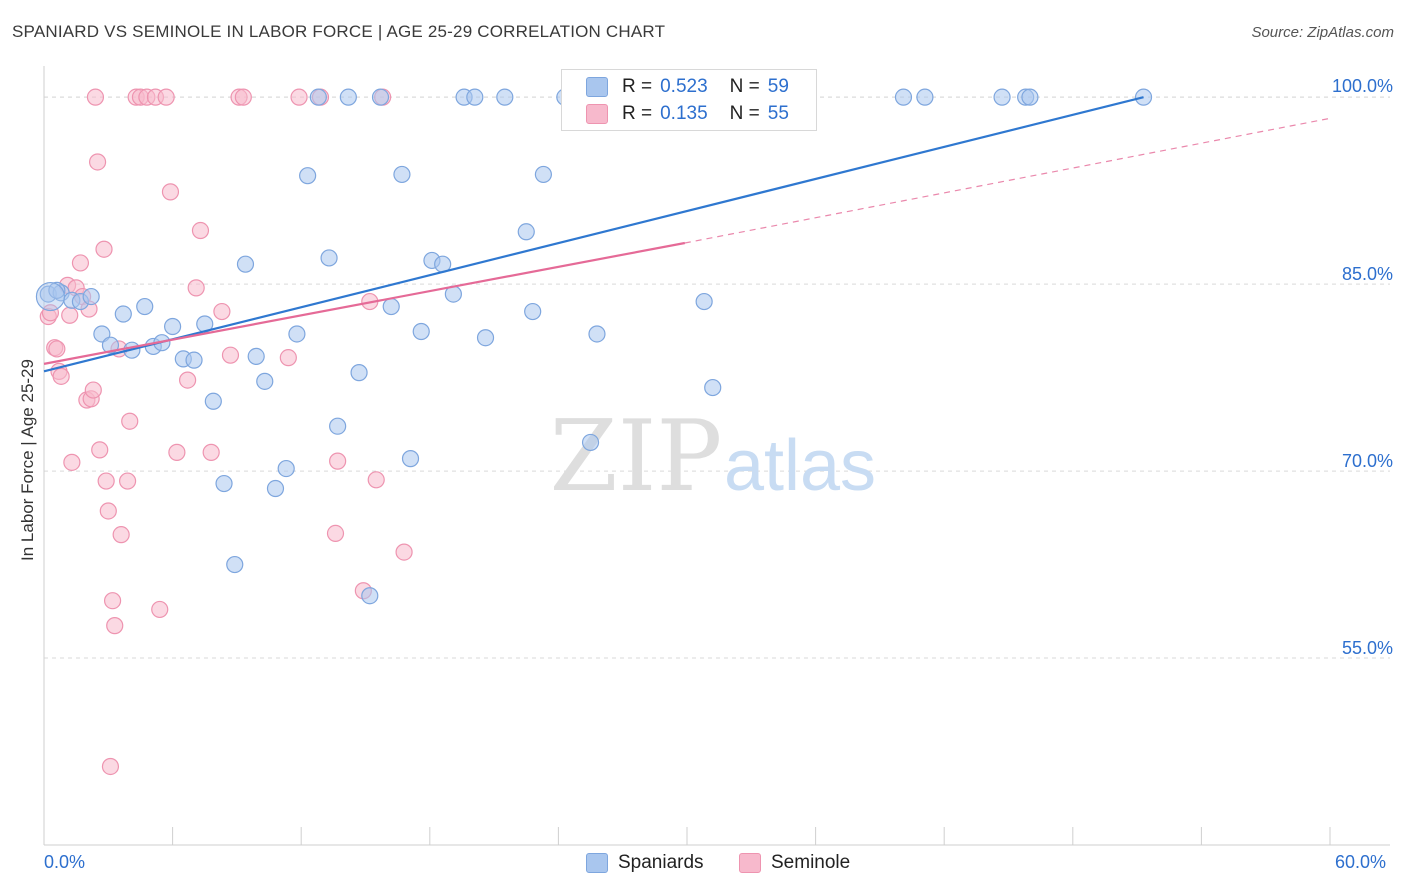  Describe the element at coordinates (800, 466) in the screenshot. I see `watermark-atlas: atlas` at that location.